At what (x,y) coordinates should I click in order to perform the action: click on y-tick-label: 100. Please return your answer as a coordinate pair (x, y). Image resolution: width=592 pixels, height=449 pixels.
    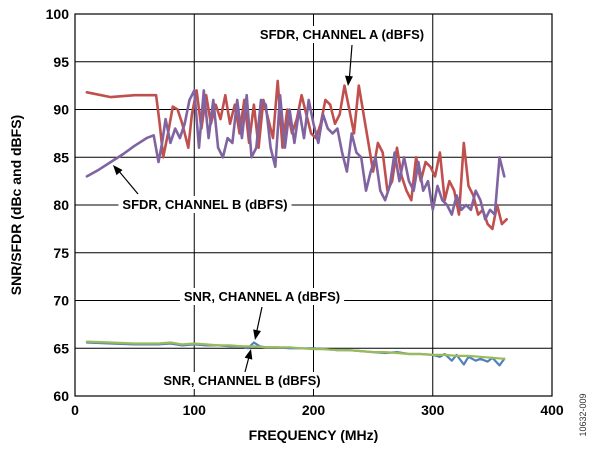
    Looking at the image, I should click on (58, 14).